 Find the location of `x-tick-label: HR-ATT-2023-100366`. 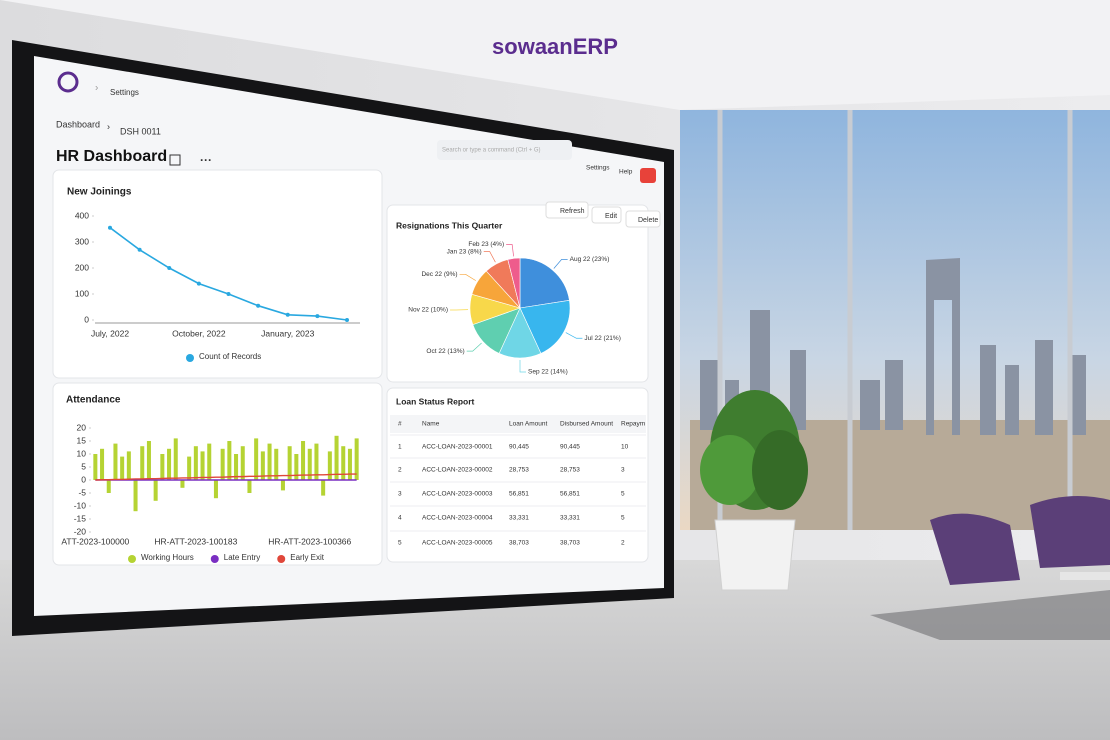

x-tick-label: HR-ATT-2023-100366 is located at coordinates (309, 541).